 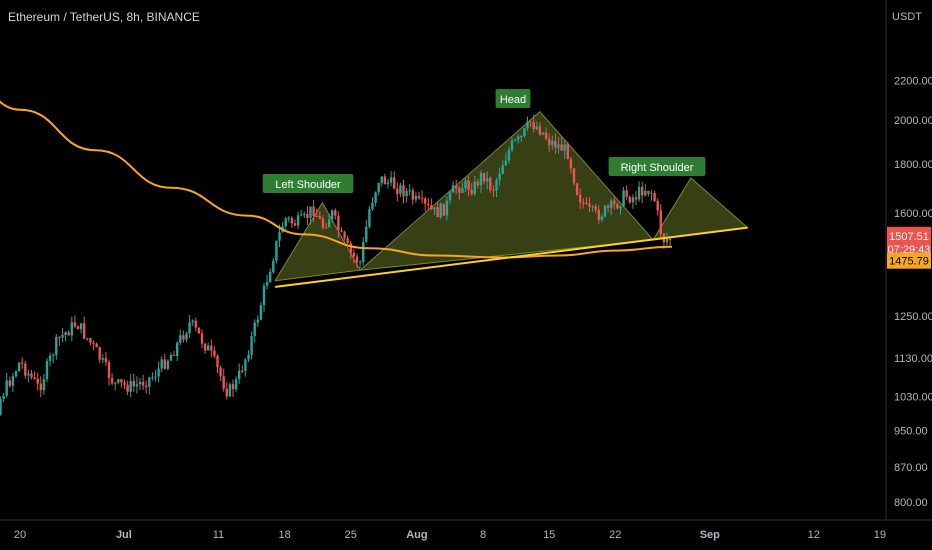 I want to click on time-tick: Sep, so click(x=710, y=535).